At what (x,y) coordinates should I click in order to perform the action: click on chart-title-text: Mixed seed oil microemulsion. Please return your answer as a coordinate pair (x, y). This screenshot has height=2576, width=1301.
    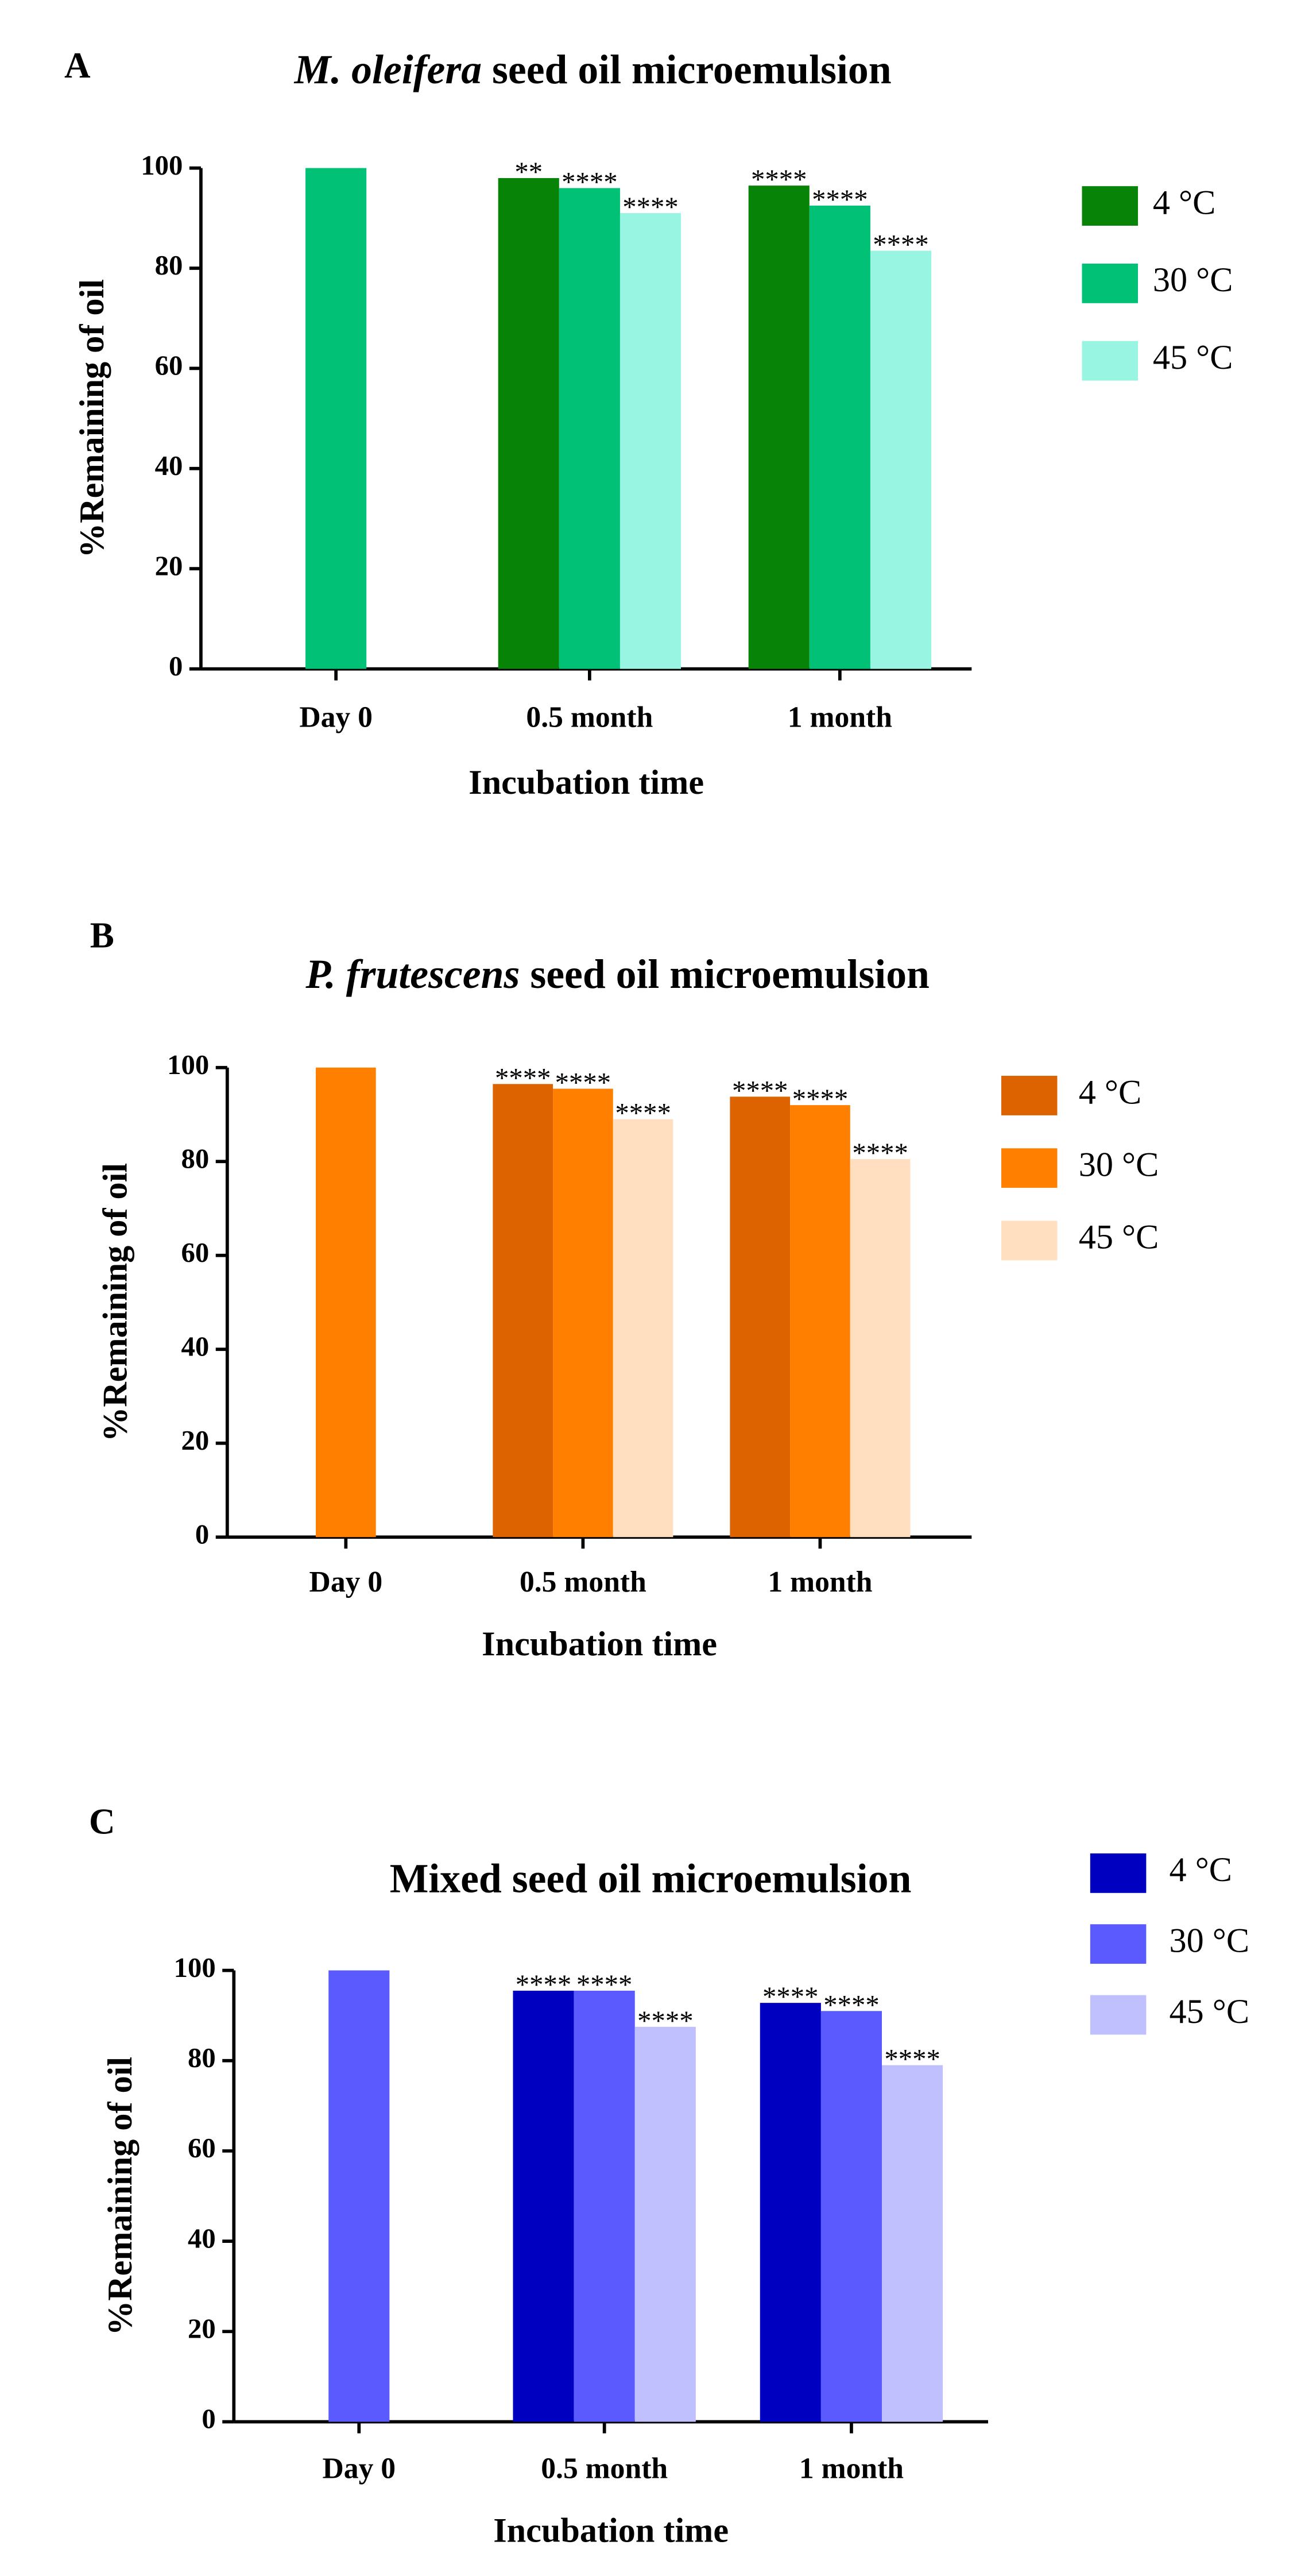
    Looking at the image, I should click on (651, 1879).